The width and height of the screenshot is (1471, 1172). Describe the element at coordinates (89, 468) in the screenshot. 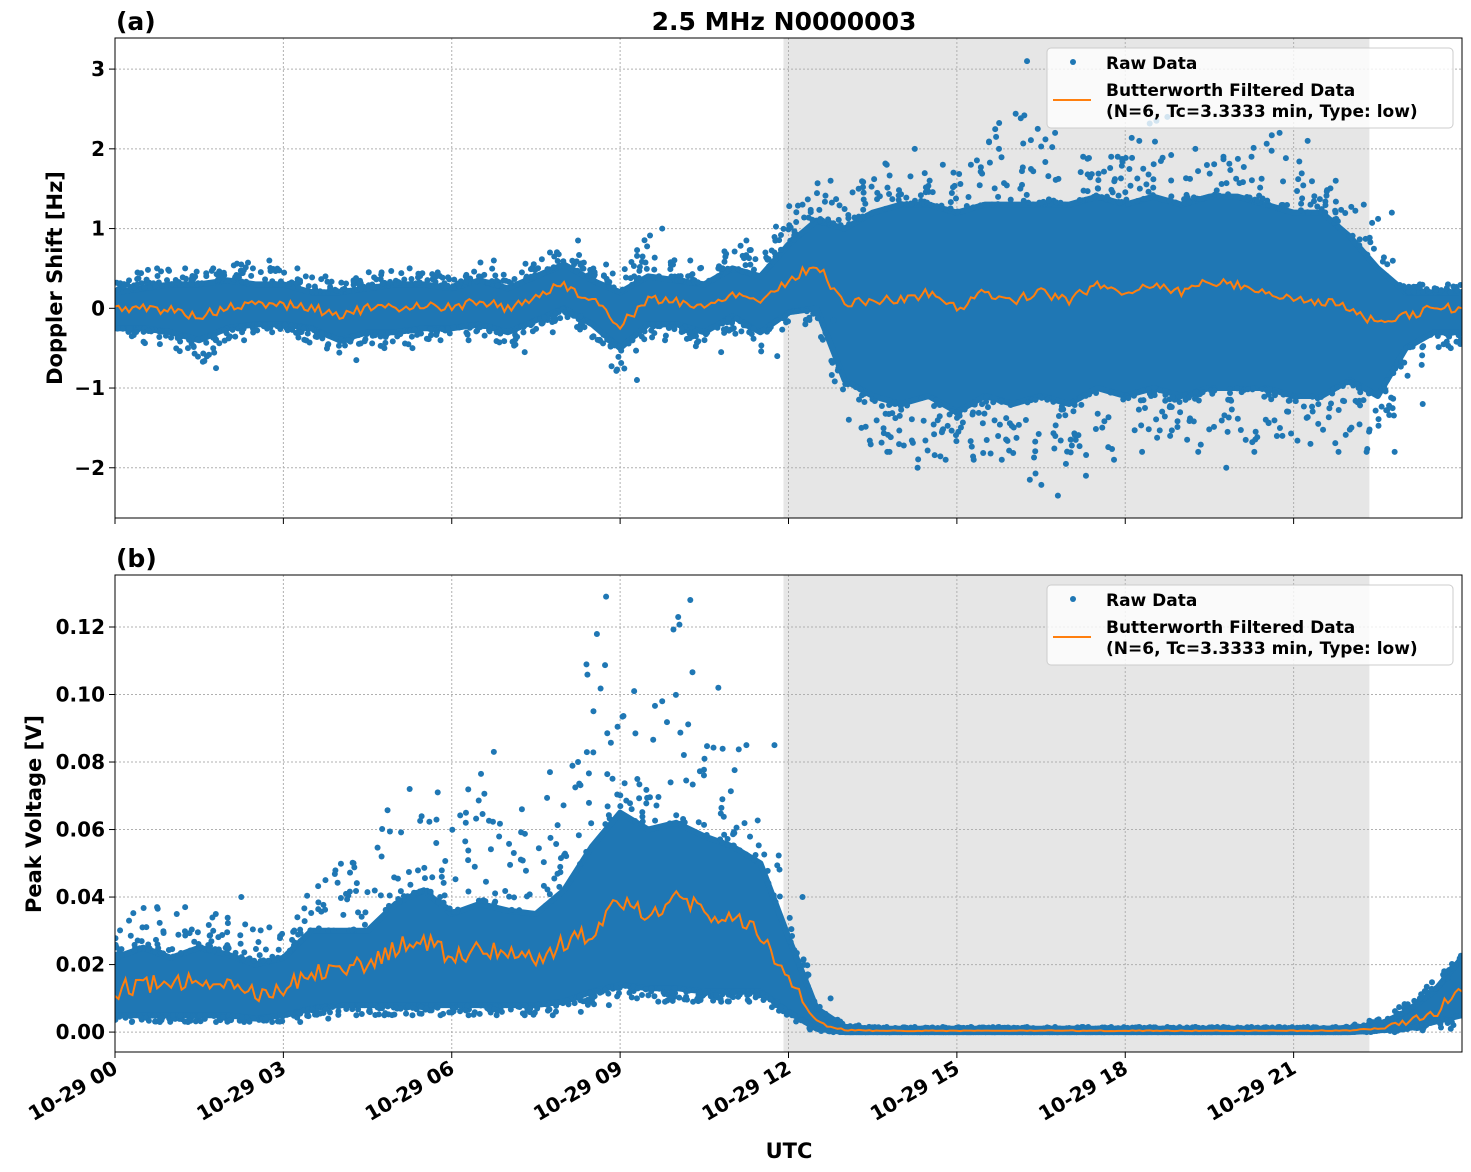

I see `y-tick-label: −2` at that location.